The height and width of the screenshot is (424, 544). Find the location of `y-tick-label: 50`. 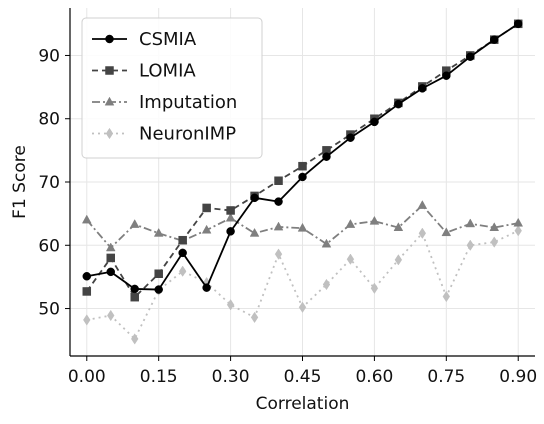

y-tick-label: 50 is located at coordinates (49, 310).